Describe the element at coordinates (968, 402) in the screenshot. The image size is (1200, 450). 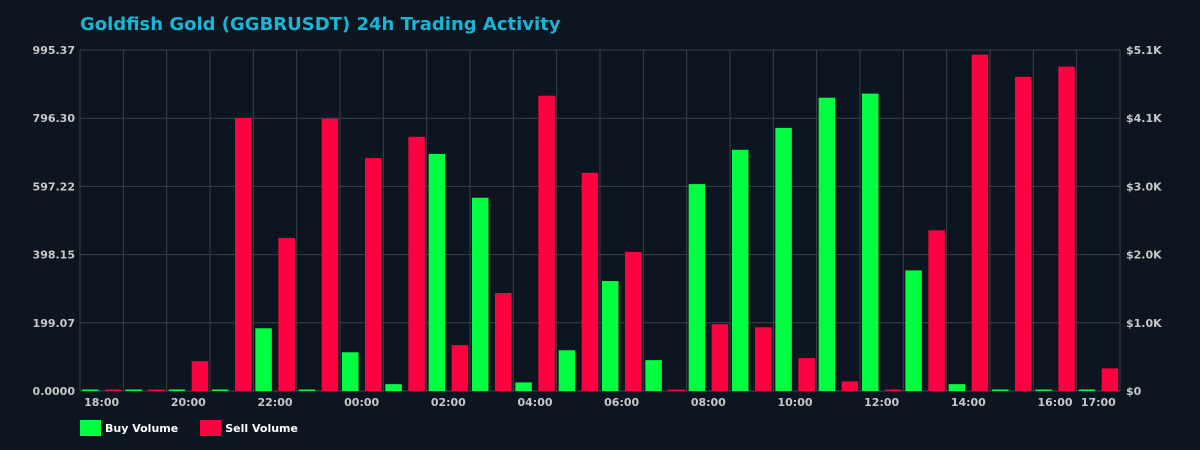
I see `x-tick-label: 14:00` at that location.